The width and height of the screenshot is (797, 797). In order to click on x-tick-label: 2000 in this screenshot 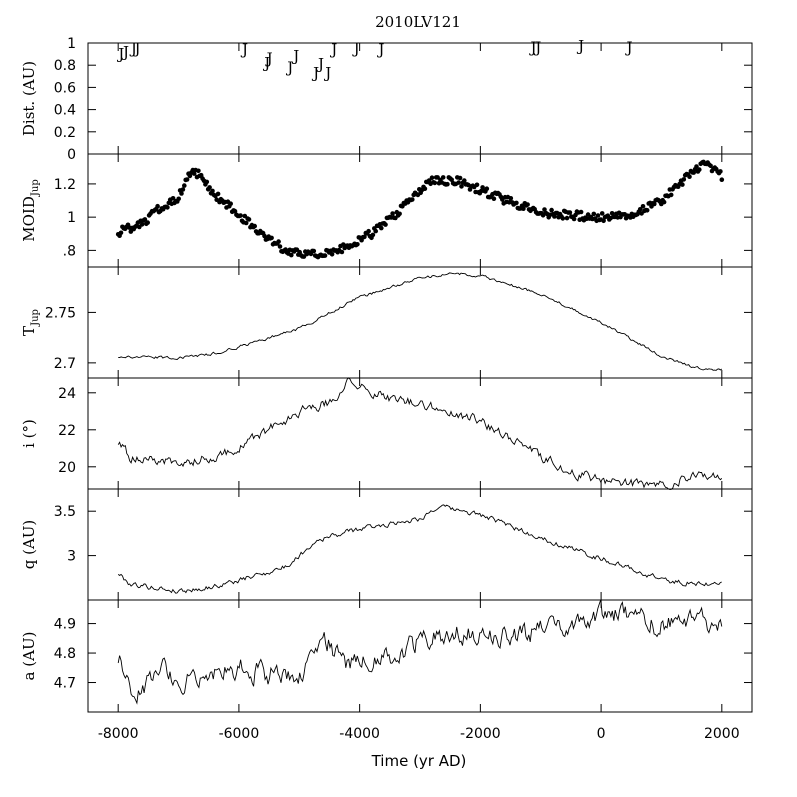, I will do `click(722, 734)`.